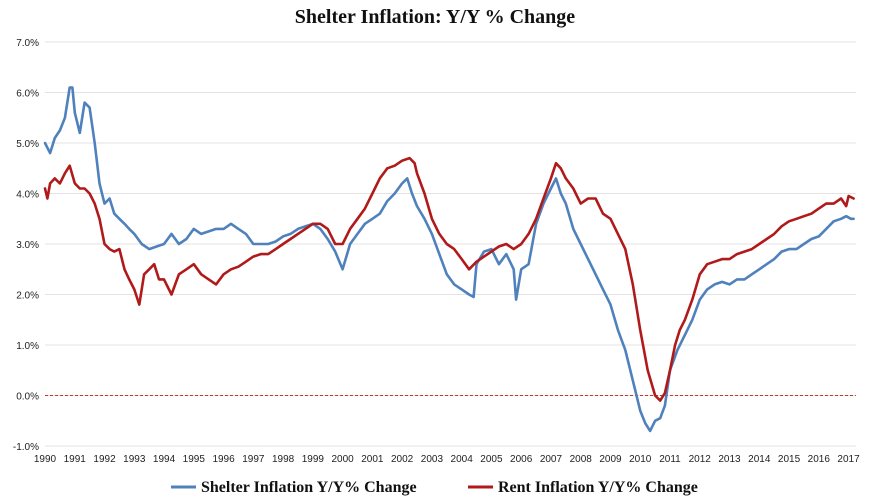 The height and width of the screenshot is (500, 870). What do you see at coordinates (164, 459) in the screenshot?
I see `x-tick-label: 1994` at bounding box center [164, 459].